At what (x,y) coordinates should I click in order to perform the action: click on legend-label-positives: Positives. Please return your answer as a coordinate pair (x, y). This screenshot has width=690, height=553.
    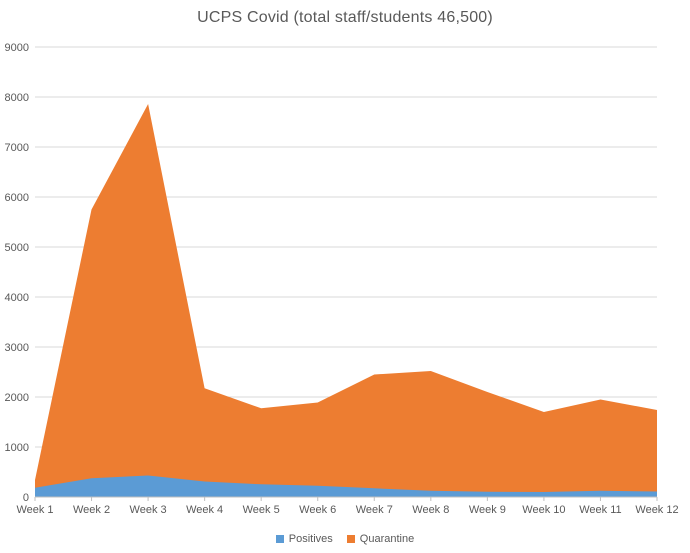
    Looking at the image, I should click on (310, 539).